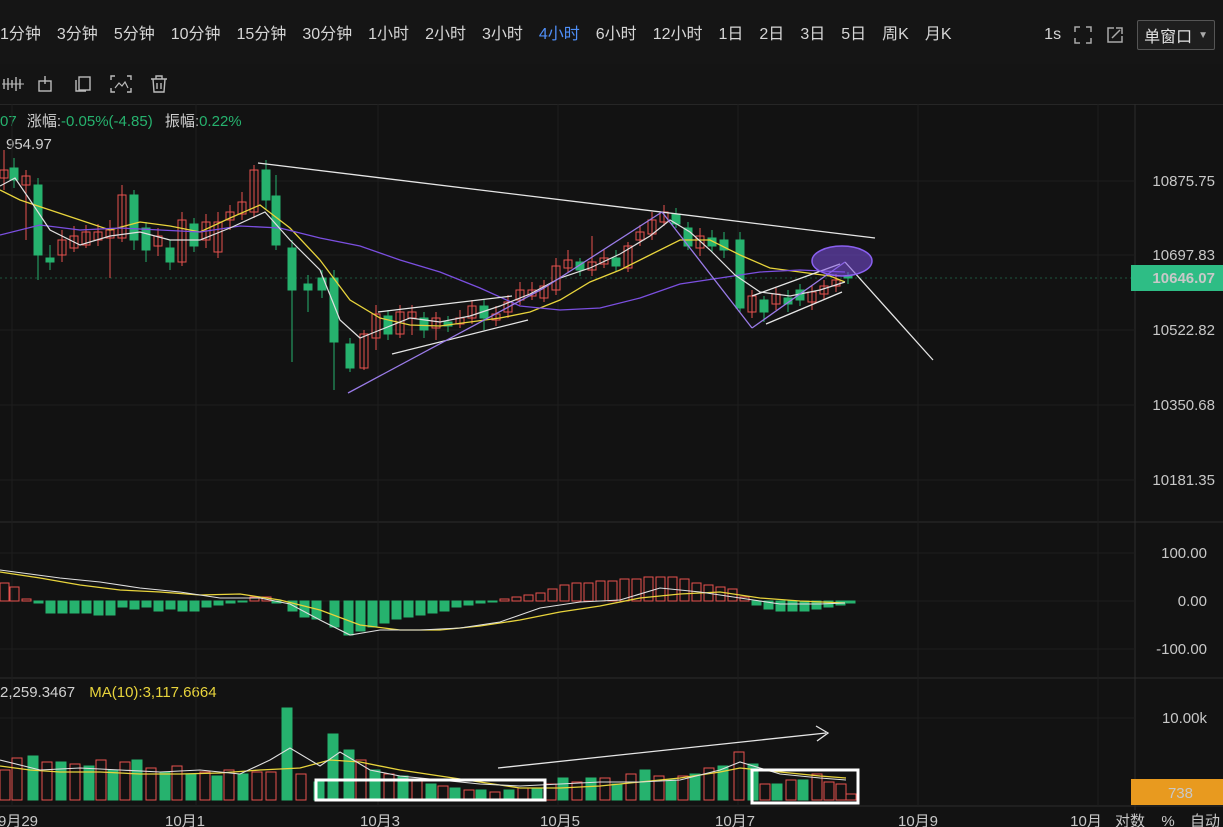  I want to click on indicator-icon, so click(13, 84).